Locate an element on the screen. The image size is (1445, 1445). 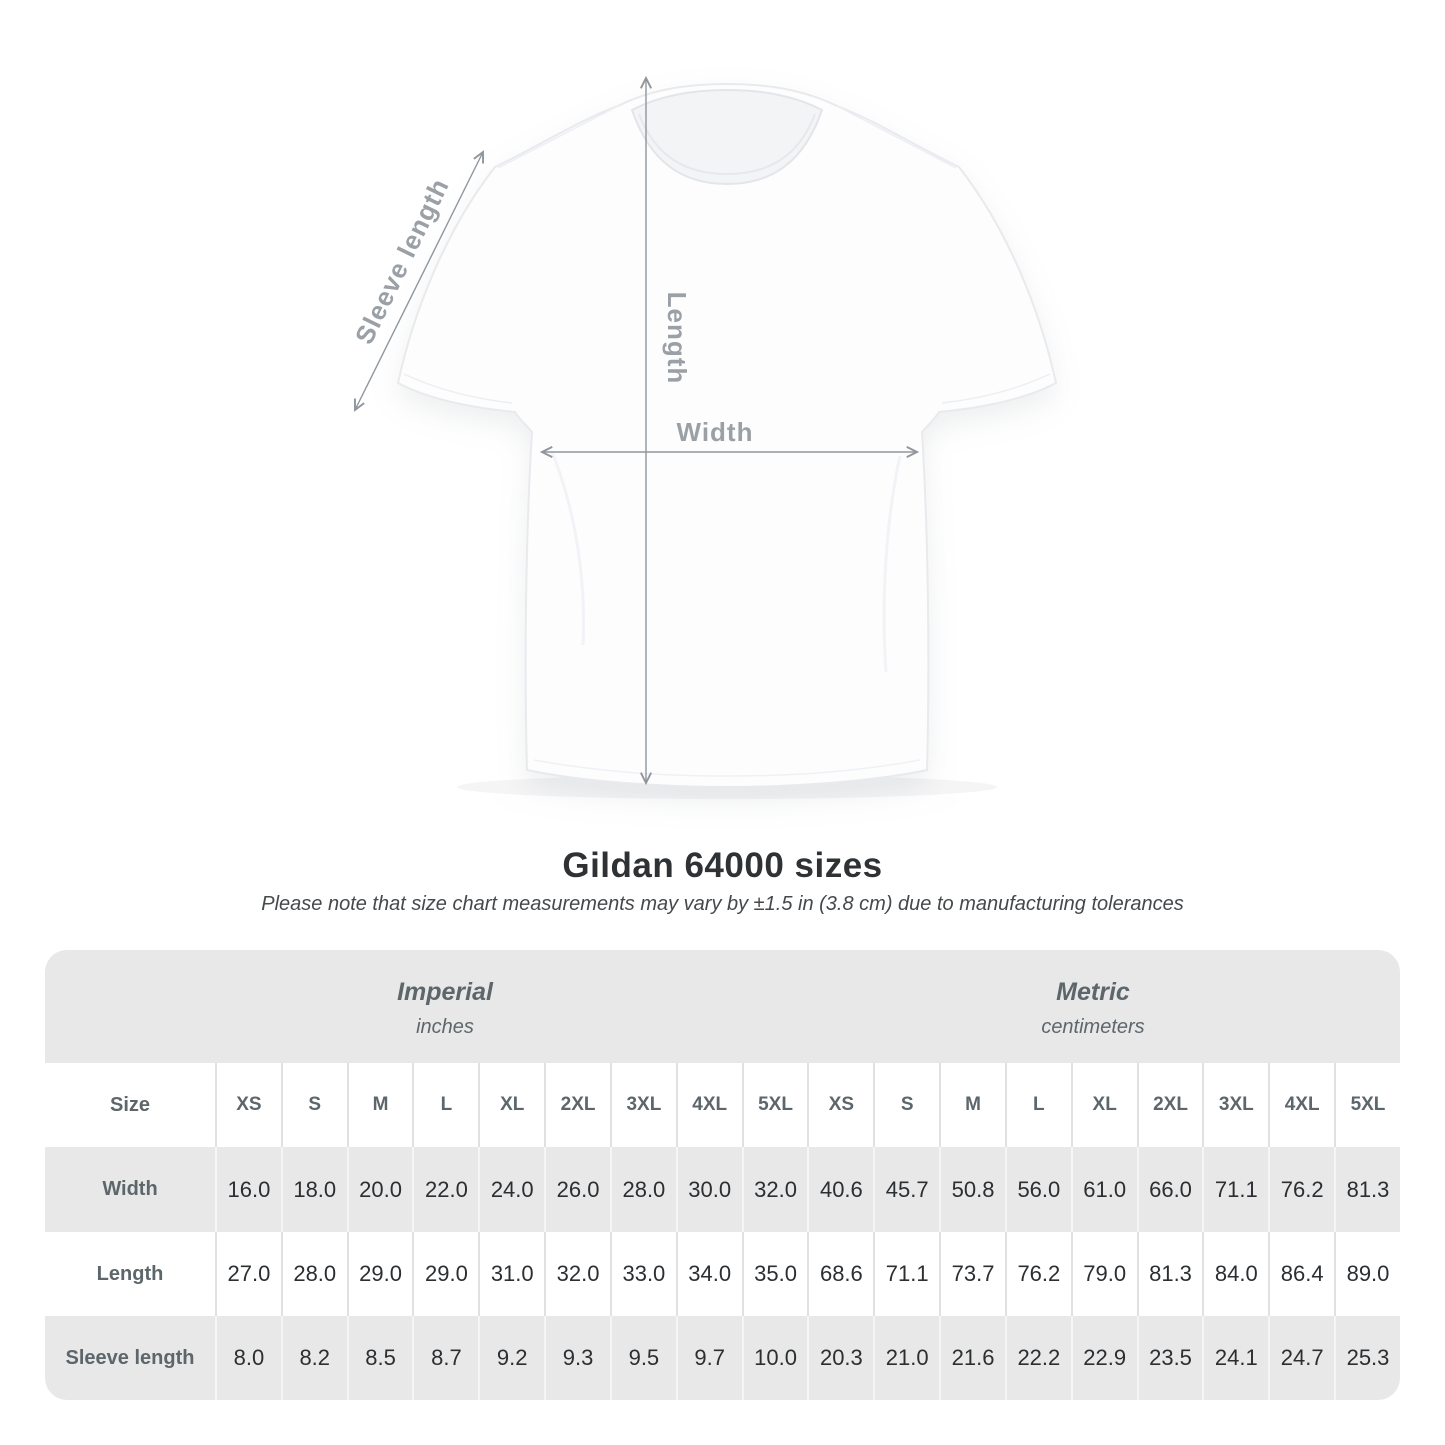
row-label-sleeve-length: Sleeve length is located at coordinates (130, 1357).